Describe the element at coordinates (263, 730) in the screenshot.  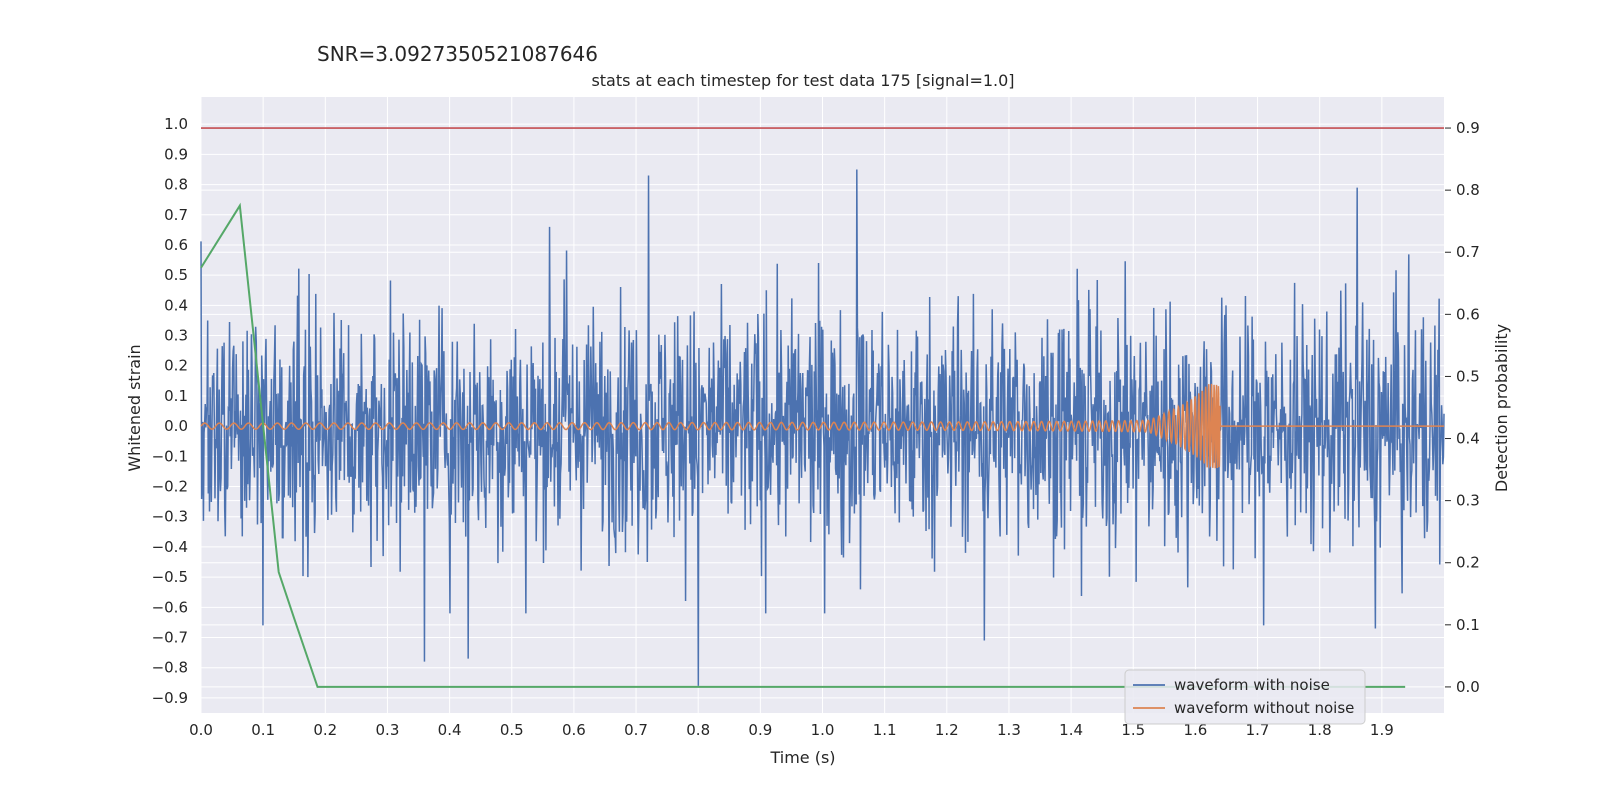
I see `x-tick-label: 0.1` at that location.